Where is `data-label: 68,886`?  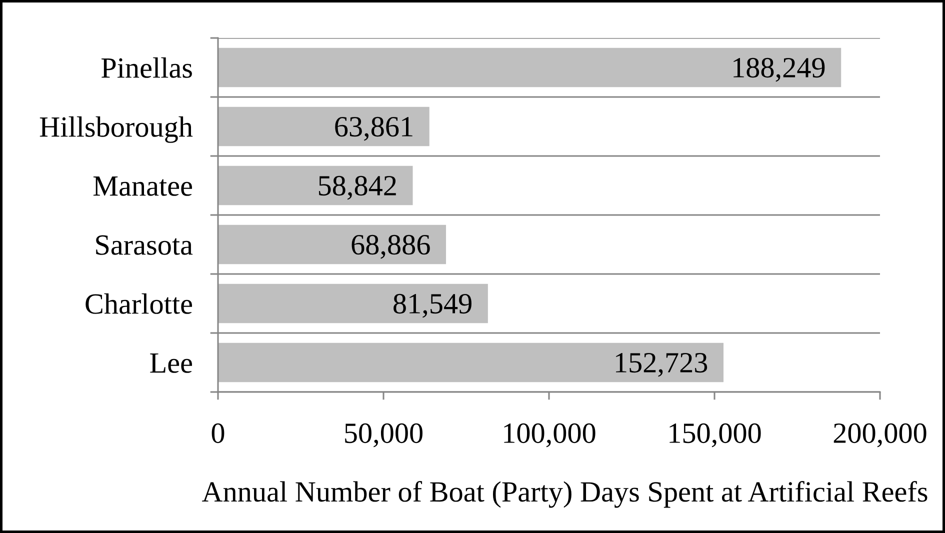 data-label: 68,886 is located at coordinates (391, 246).